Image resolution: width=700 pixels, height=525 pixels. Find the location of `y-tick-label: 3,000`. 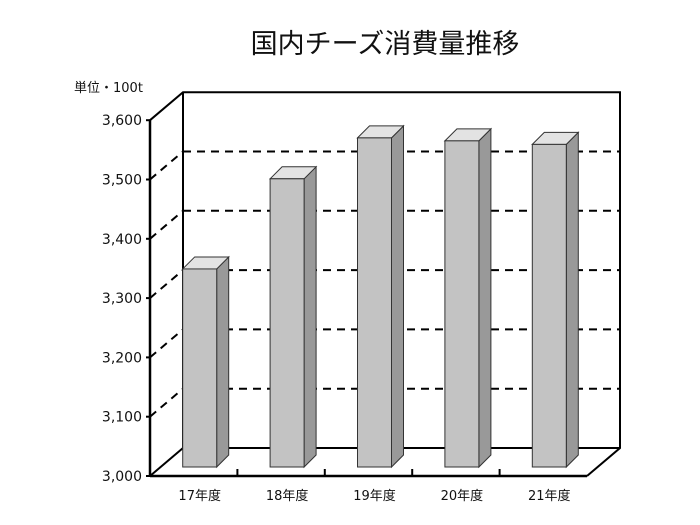

y-tick-label: 3,000 is located at coordinates (122, 477).